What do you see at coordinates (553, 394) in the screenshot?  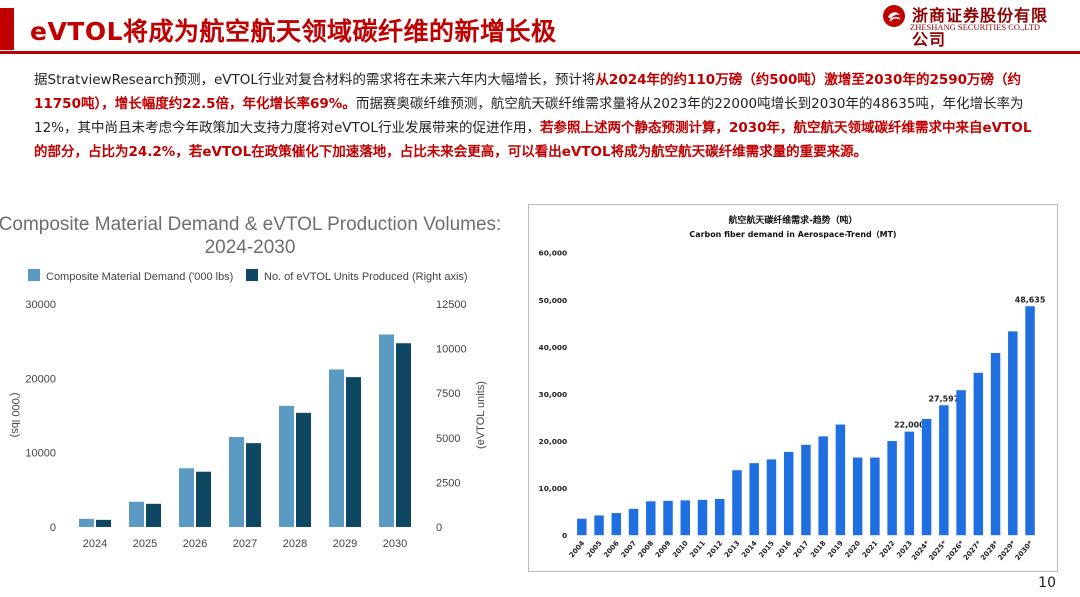 I see `y-tick-label: 30,000` at bounding box center [553, 394].